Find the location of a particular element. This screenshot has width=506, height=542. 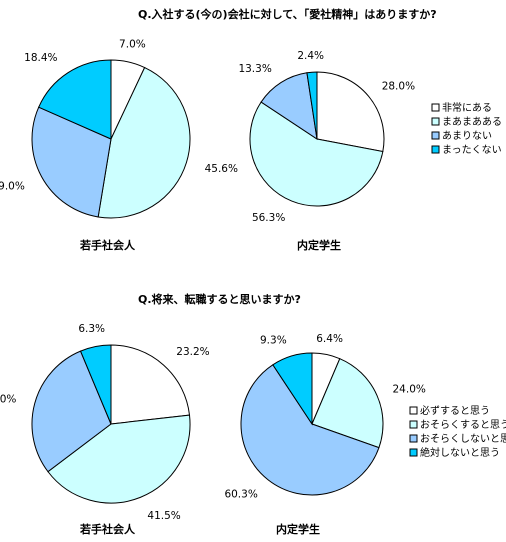

chart2-pie-students: 6.4% 24.0% 60.3% 9.3% is located at coordinates (324, 417).